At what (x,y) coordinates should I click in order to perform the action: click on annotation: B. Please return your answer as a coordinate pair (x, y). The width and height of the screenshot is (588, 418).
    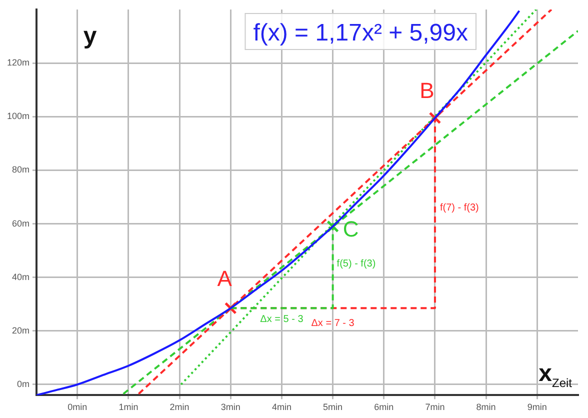
    Looking at the image, I should click on (427, 90).